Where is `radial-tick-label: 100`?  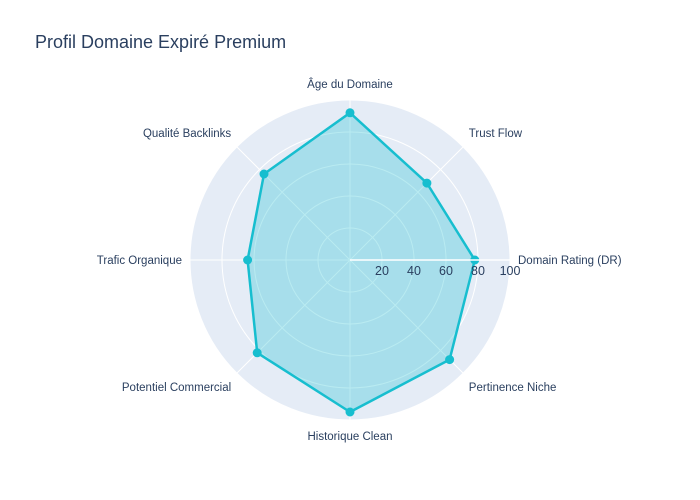
radial-tick-label: 100 is located at coordinates (510, 271).